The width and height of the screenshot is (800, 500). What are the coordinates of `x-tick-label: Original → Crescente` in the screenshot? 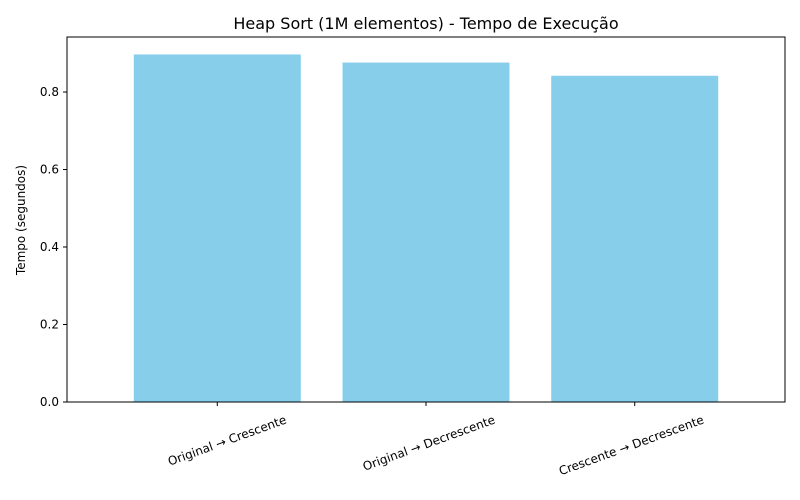 It's located at (227, 441).